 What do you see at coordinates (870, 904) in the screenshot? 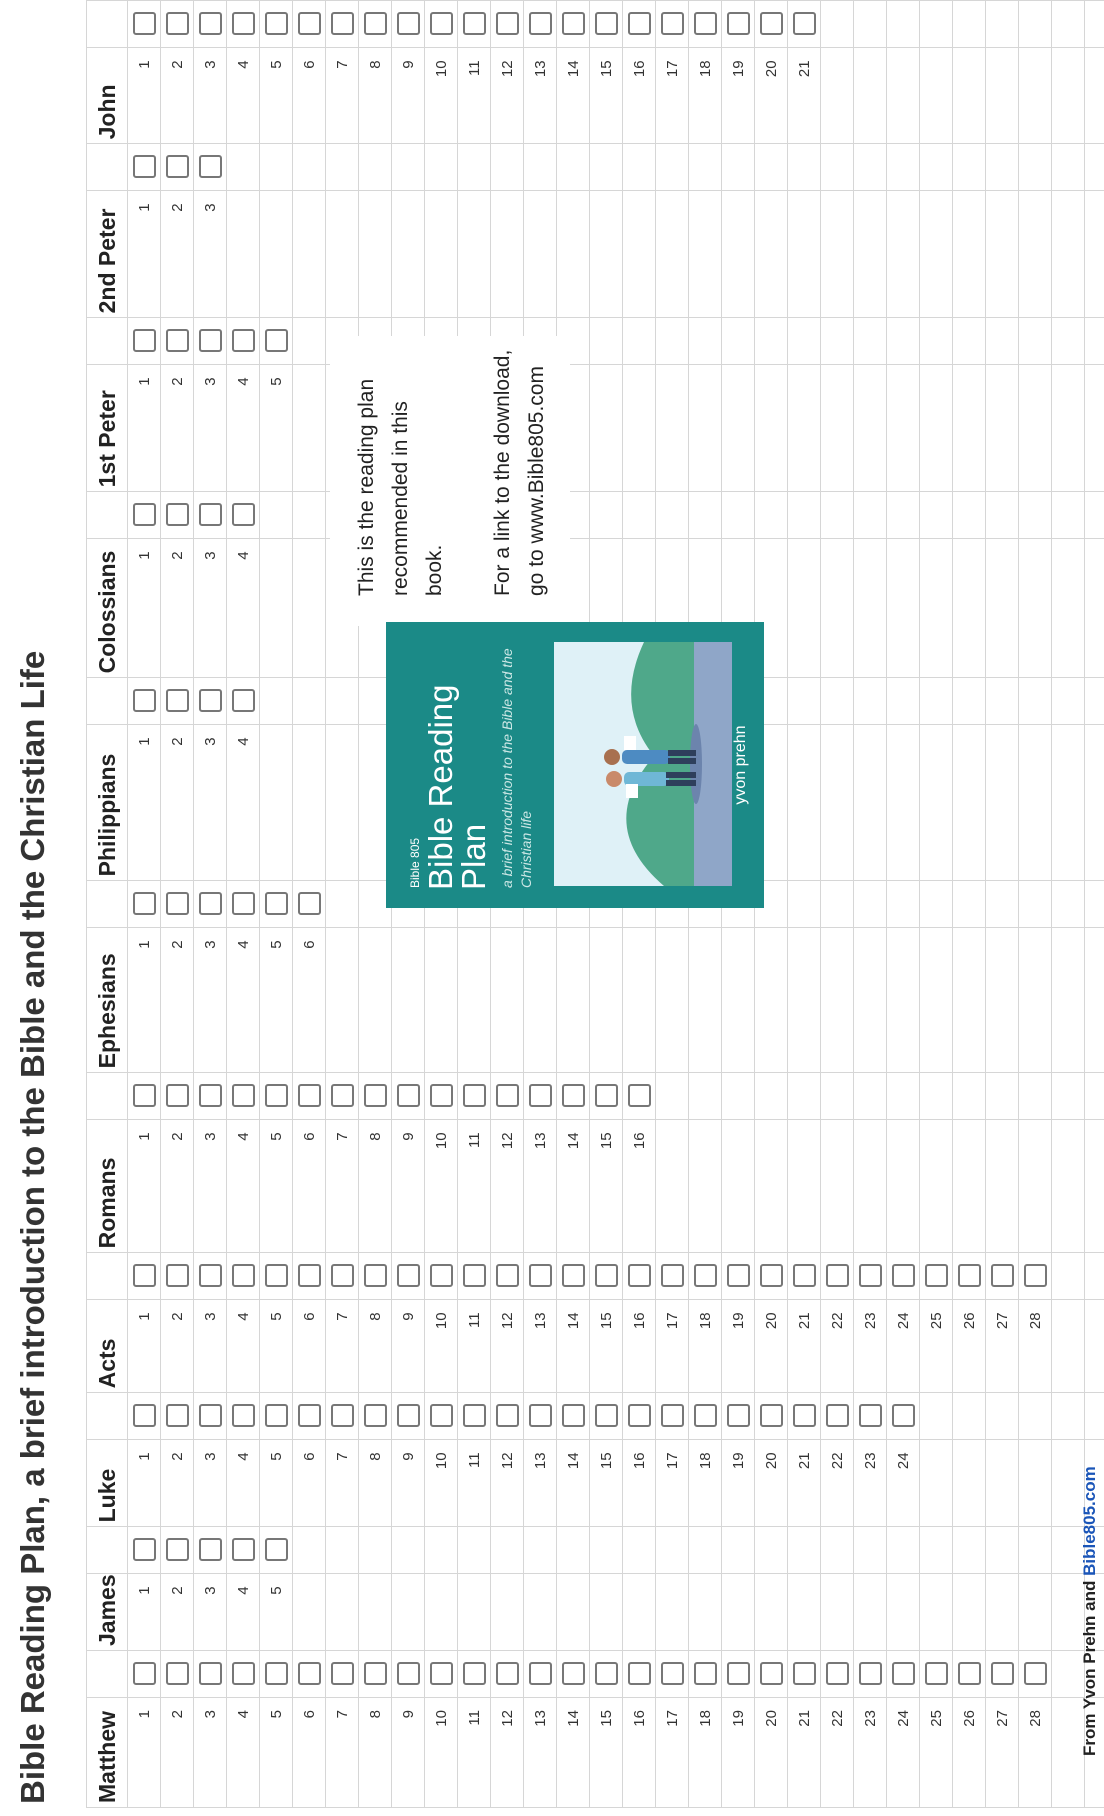
I see `chapter-row: 23 23 23` at bounding box center [870, 904].